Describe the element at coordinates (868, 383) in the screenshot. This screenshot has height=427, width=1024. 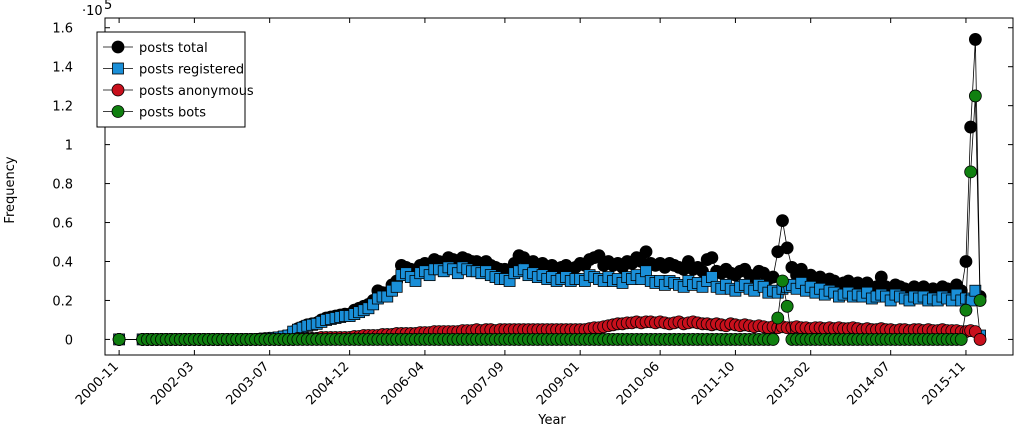
I see `x-tick-label: 2014-07` at that location.